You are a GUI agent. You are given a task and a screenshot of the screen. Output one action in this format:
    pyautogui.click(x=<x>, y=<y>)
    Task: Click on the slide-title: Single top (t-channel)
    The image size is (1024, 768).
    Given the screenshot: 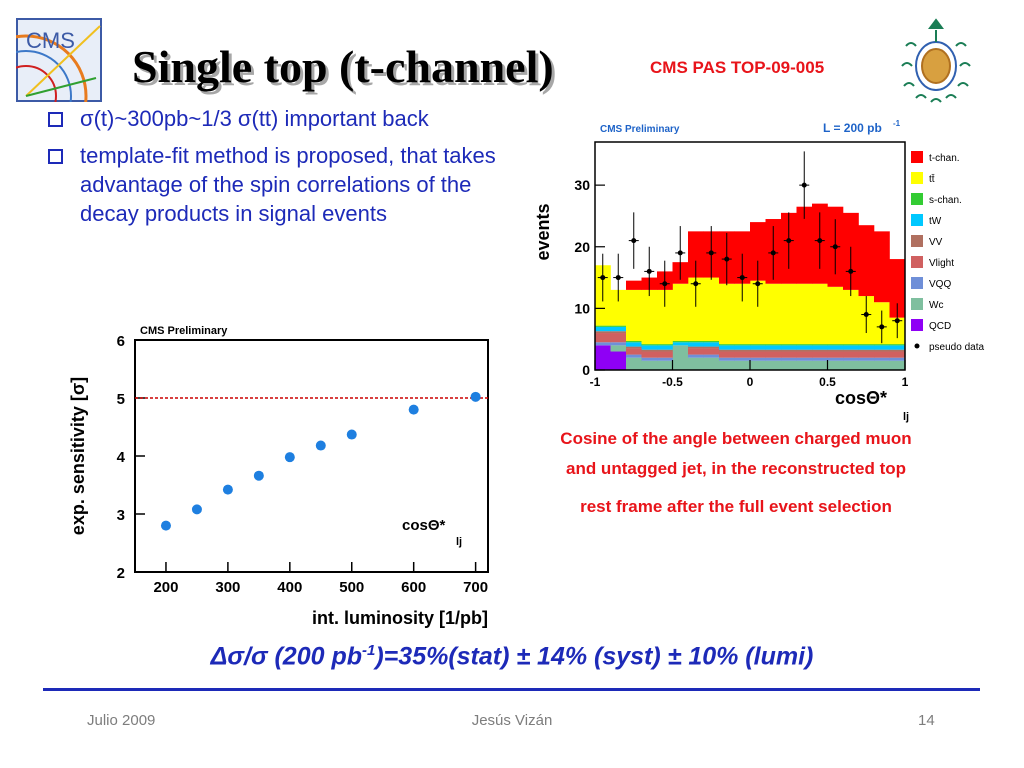 What is the action you would take?
    pyautogui.click(x=343, y=66)
    